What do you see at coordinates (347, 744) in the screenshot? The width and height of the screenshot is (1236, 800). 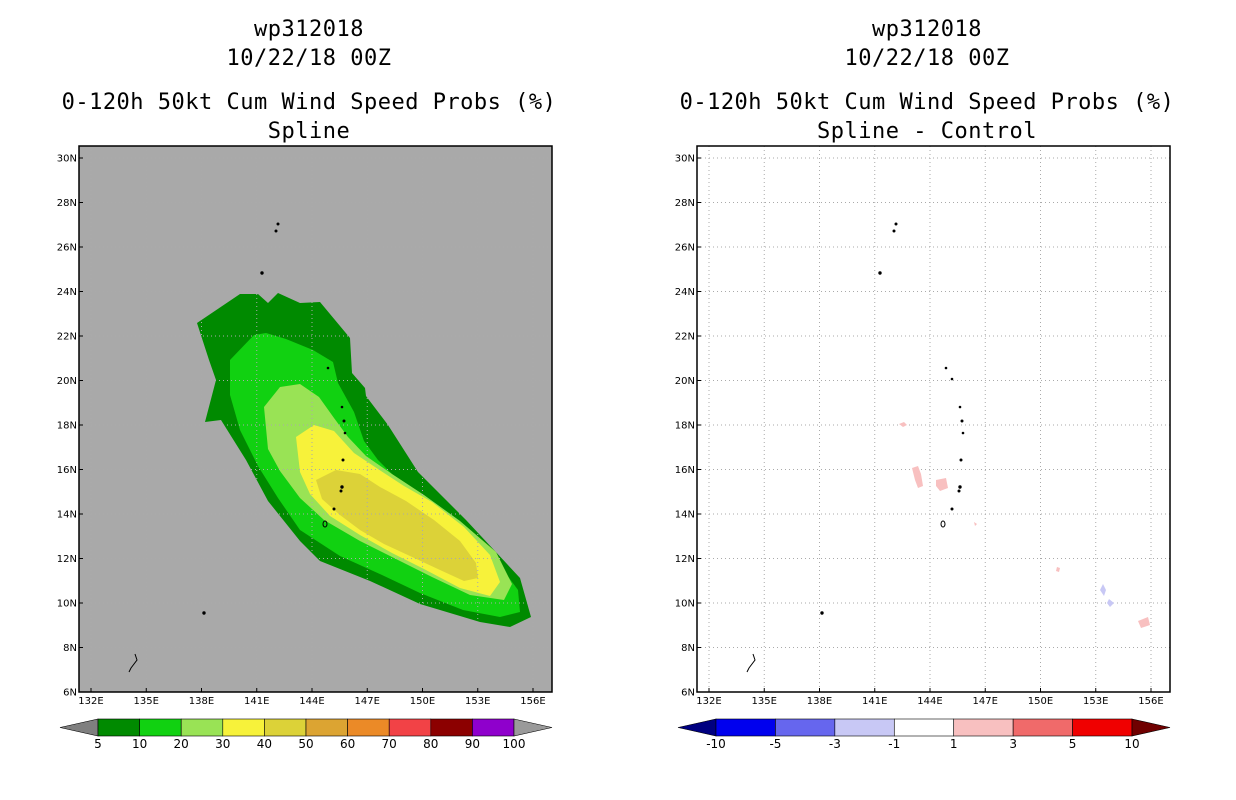 I see `colorbar-label: 60` at bounding box center [347, 744].